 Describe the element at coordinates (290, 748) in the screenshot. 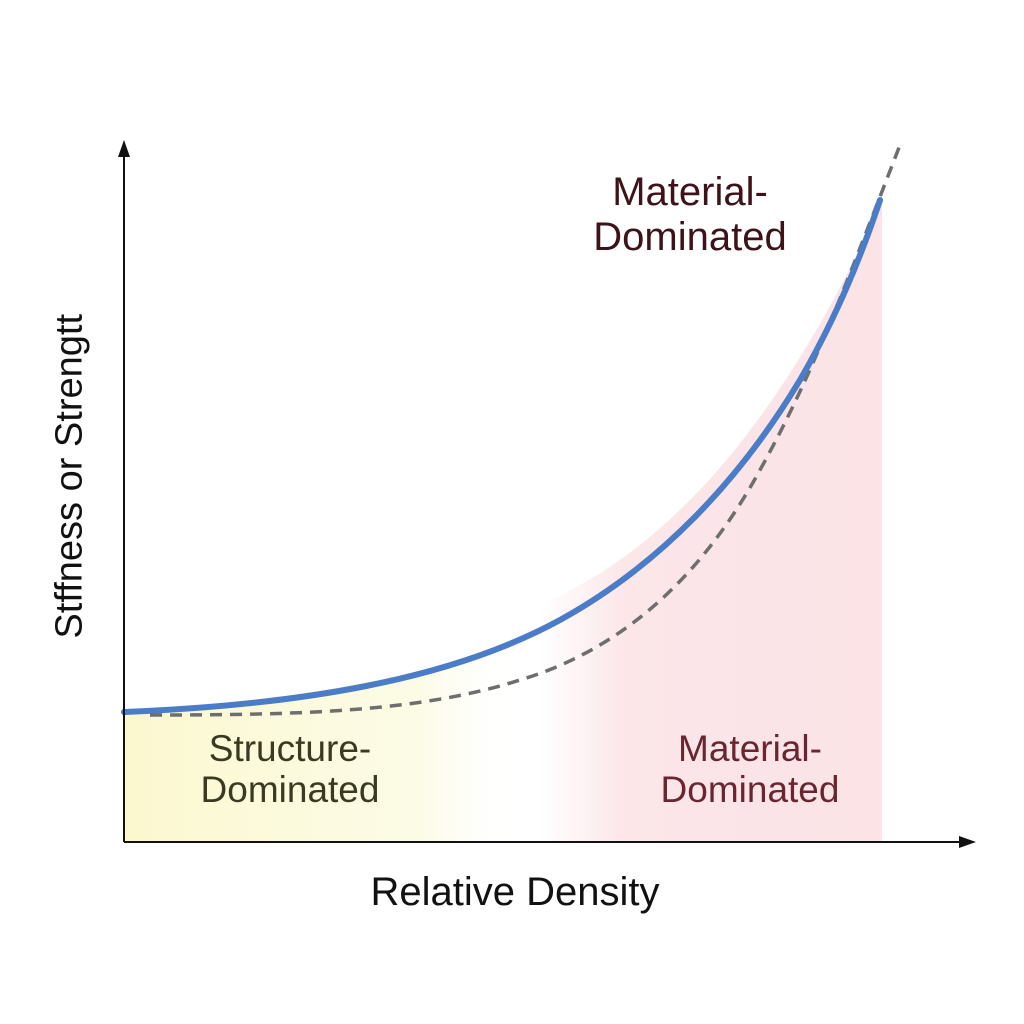

I see `structure-label-line1: Structure-` at that location.